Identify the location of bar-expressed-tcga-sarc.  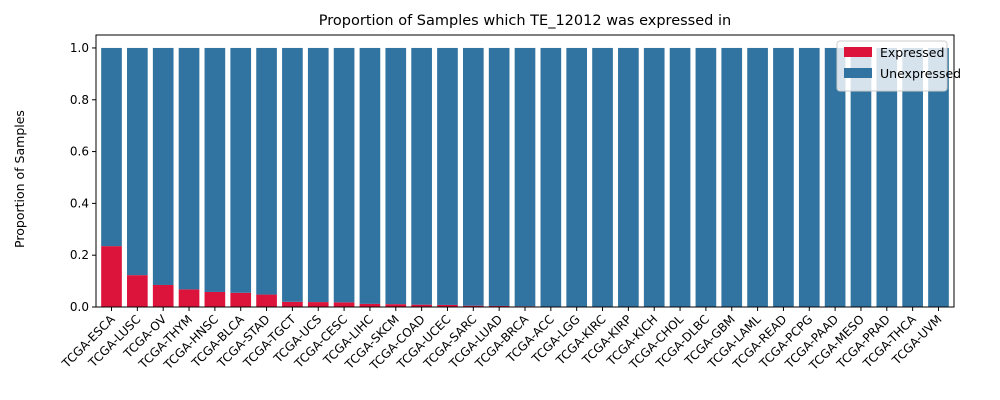
(473, 306).